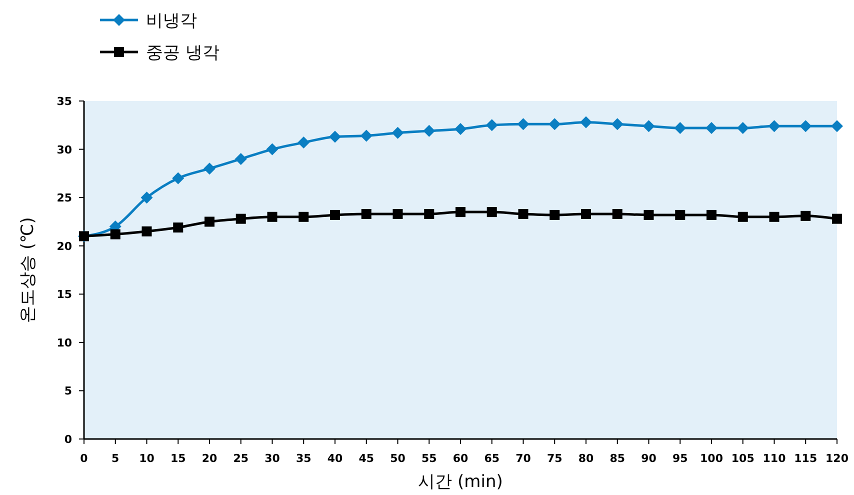  I want to click on x-tick-label: 50, so click(398, 458).